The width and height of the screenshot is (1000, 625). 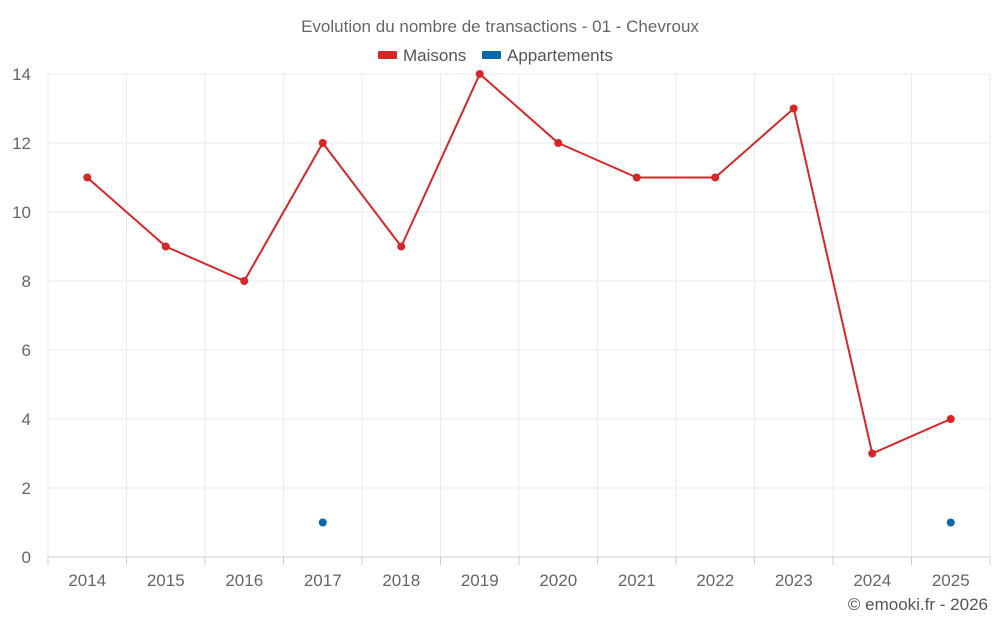 I want to click on y-tick-label: 14, so click(x=21, y=74).